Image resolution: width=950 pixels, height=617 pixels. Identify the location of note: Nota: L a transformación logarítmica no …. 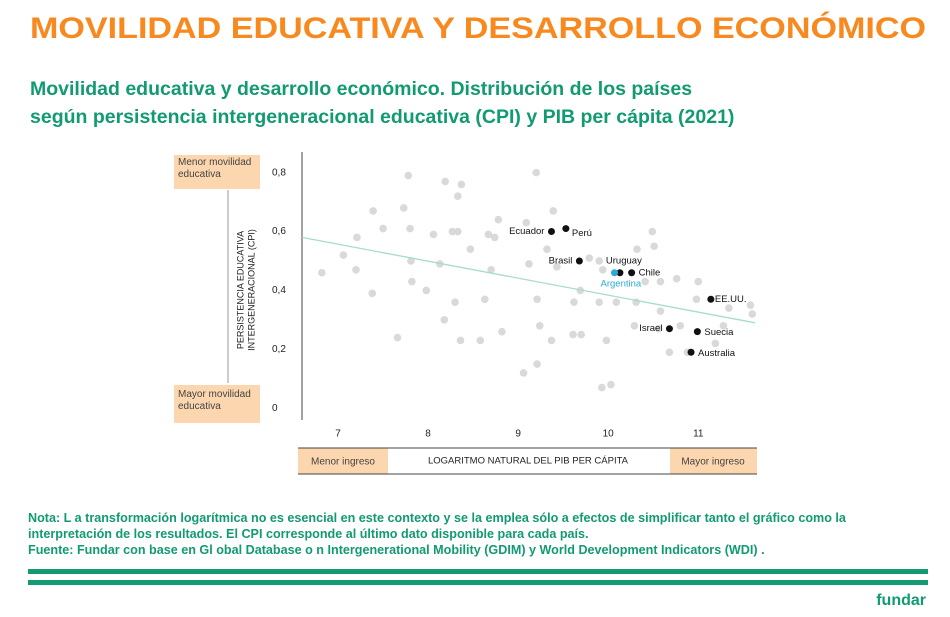
(437, 526).